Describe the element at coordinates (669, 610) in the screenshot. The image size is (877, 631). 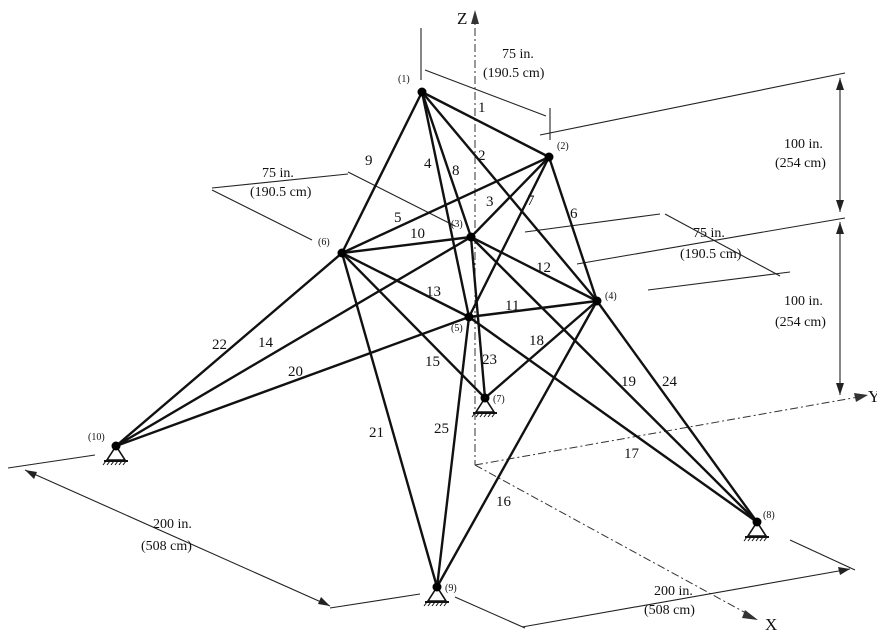
I see `dim-base-right-metric: (508 cm)` at that location.